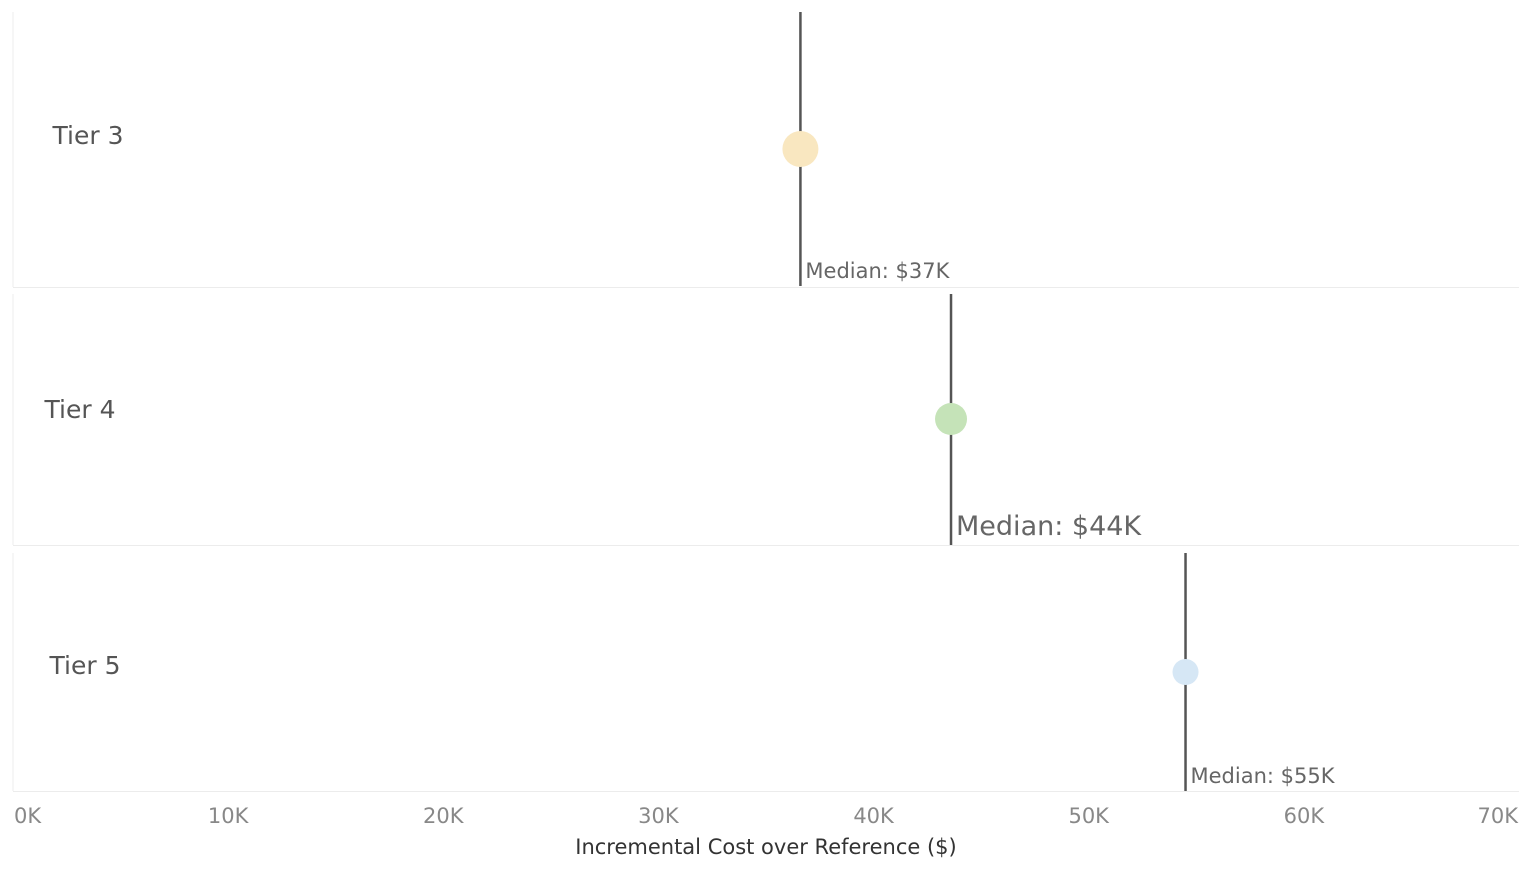 This screenshot has height=877, width=1532. What do you see at coordinates (659, 816) in the screenshot?
I see `x-tick-label: 30K` at bounding box center [659, 816].